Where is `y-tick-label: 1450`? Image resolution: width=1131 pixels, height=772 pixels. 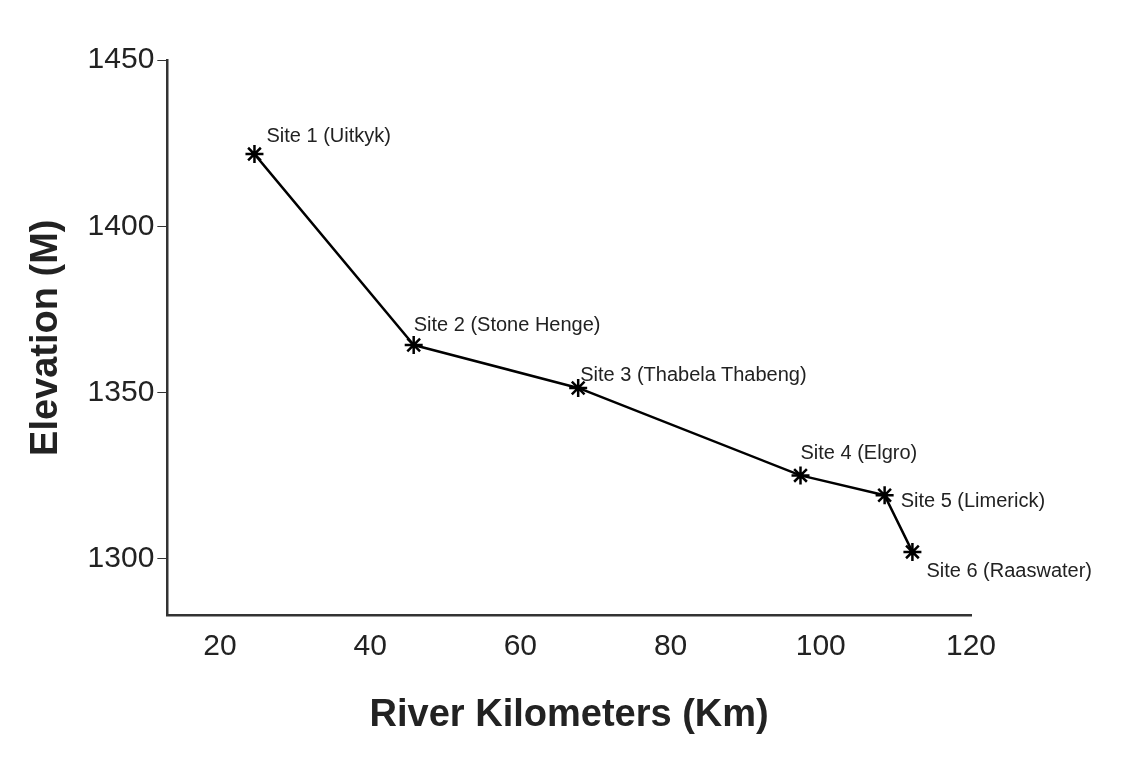
y-tick-label: 1450 is located at coordinates (121, 58).